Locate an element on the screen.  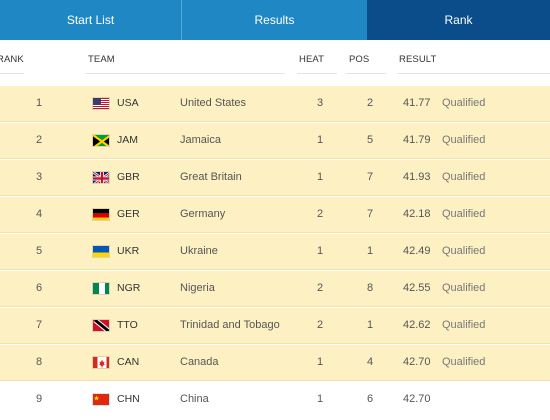
column-header-team: TEAM is located at coordinates (101, 59).